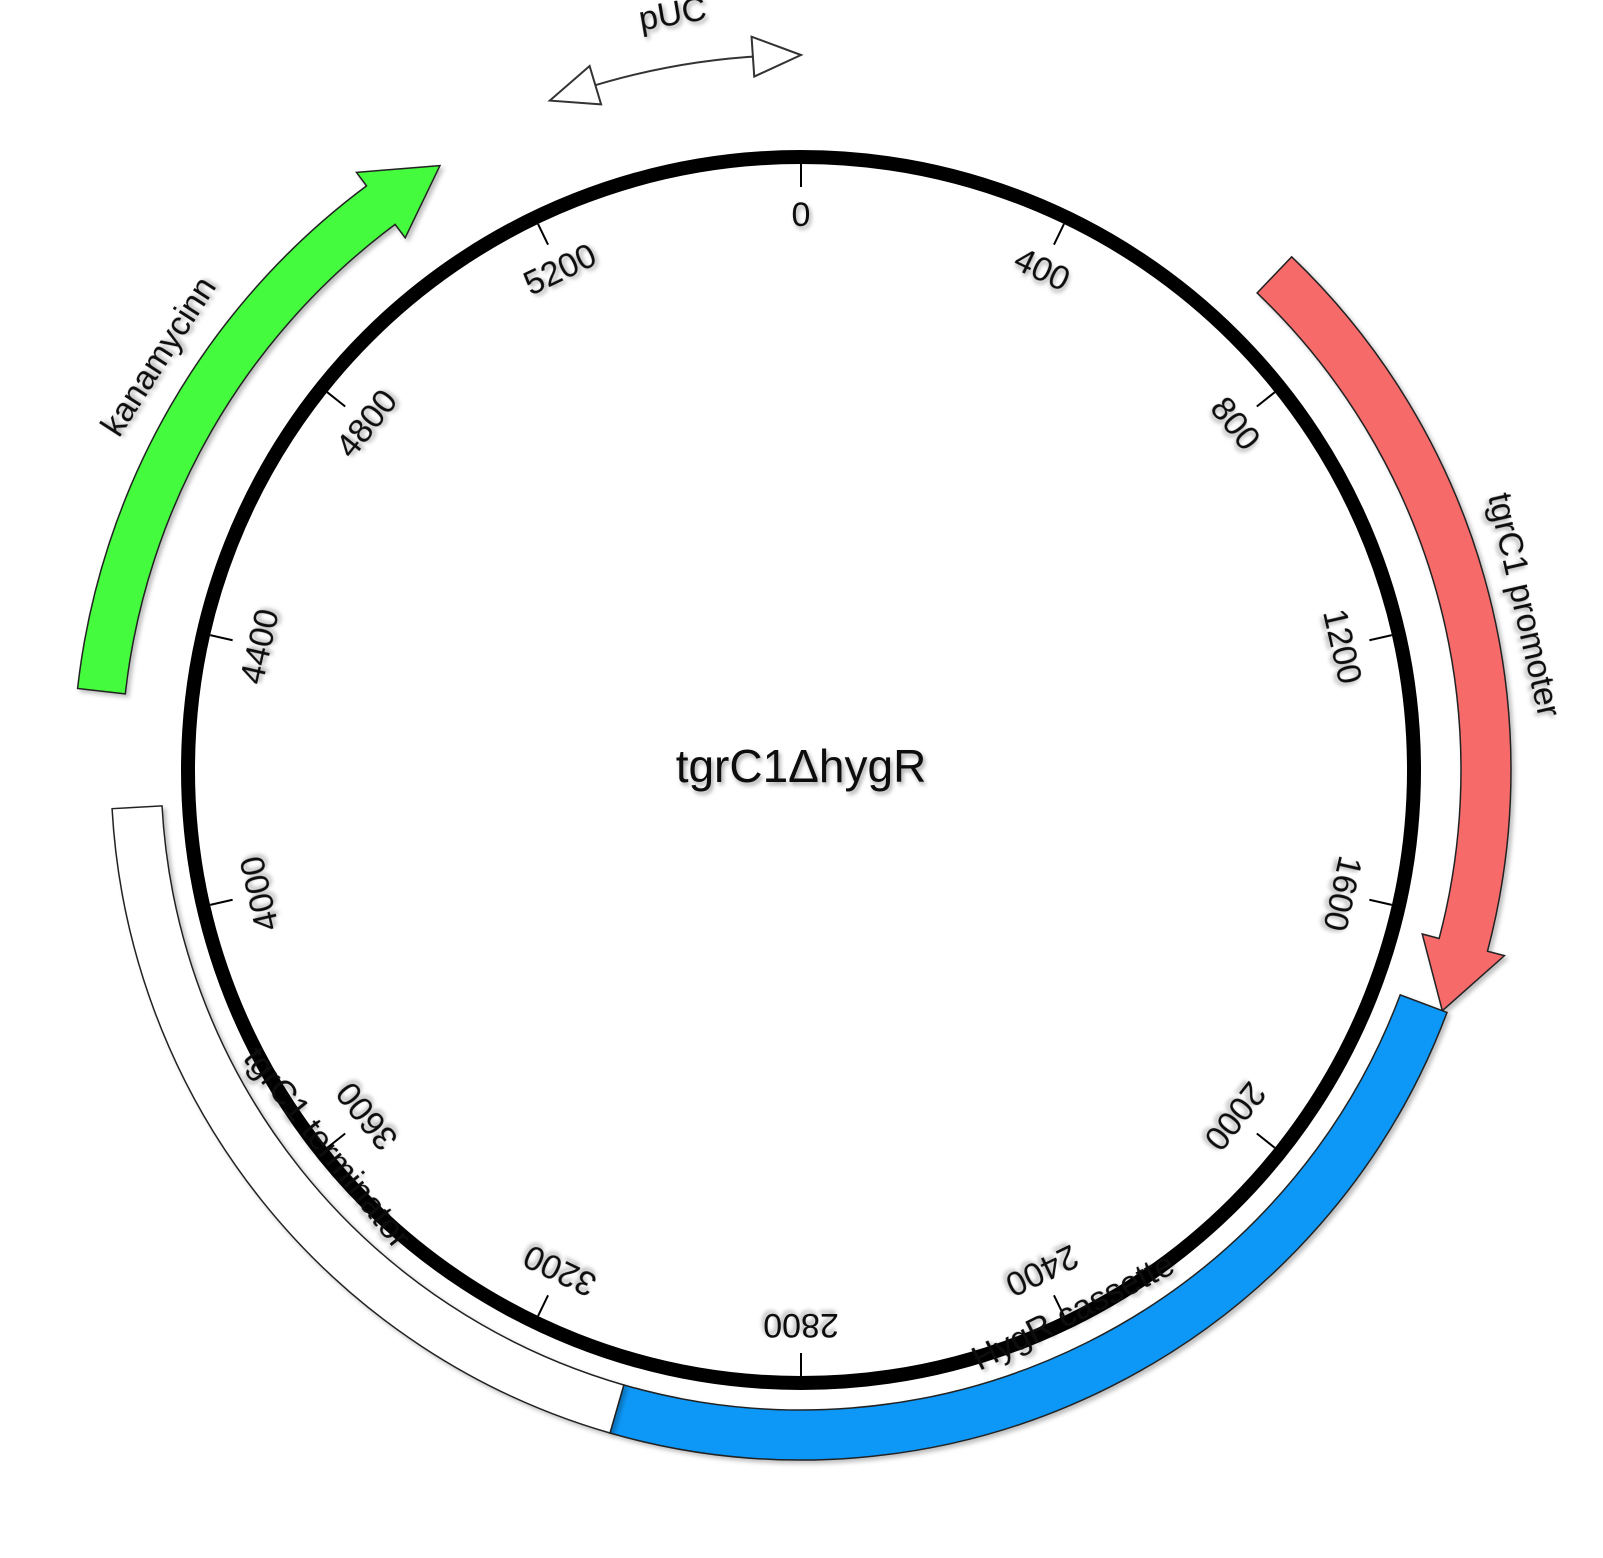 The height and width of the screenshot is (1558, 1603). Describe the element at coordinates (260, 646) in the screenshot. I see `tick-label: 4400` at that location.